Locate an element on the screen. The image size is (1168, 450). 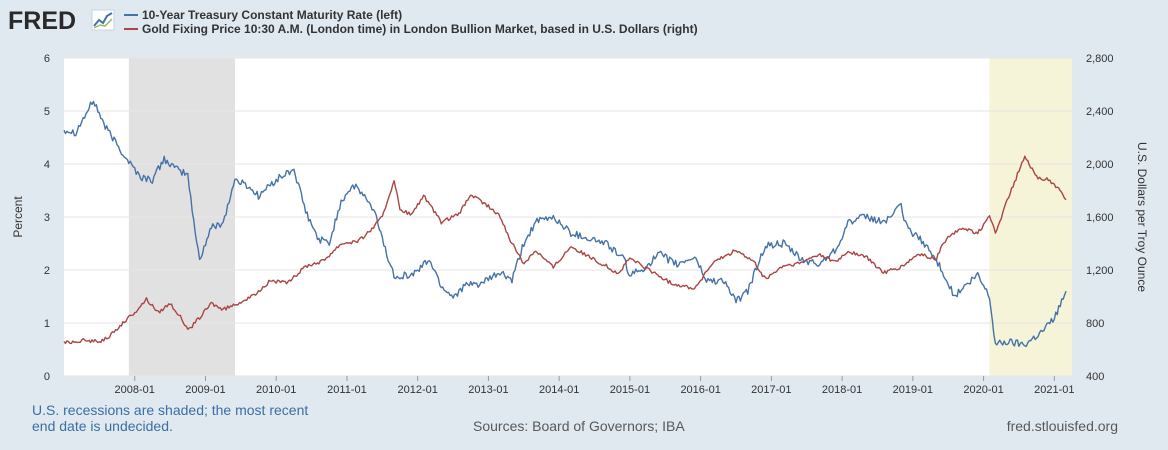
x-tick-label: 2014-01 is located at coordinates (559, 390).